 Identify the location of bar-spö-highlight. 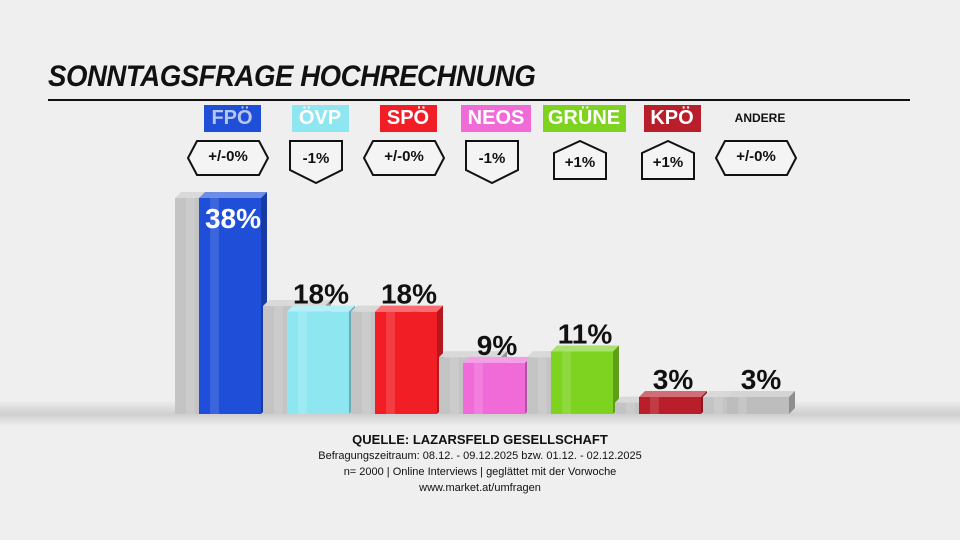
(390, 362).